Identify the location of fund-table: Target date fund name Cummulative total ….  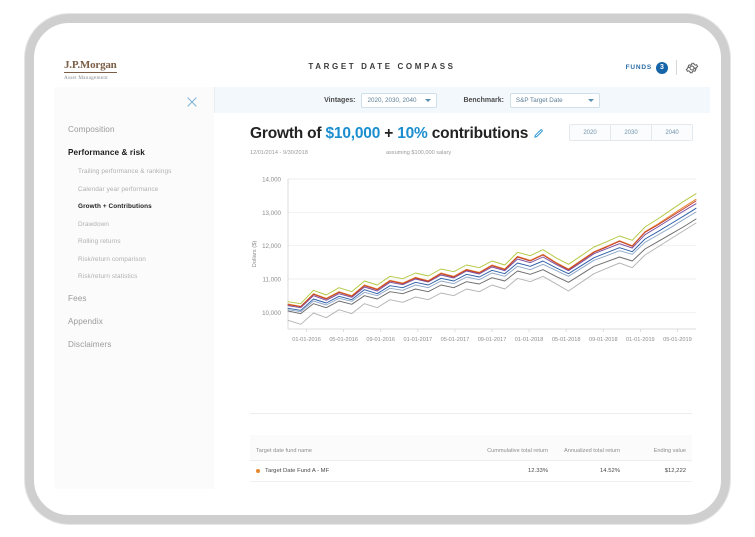
(471, 462).